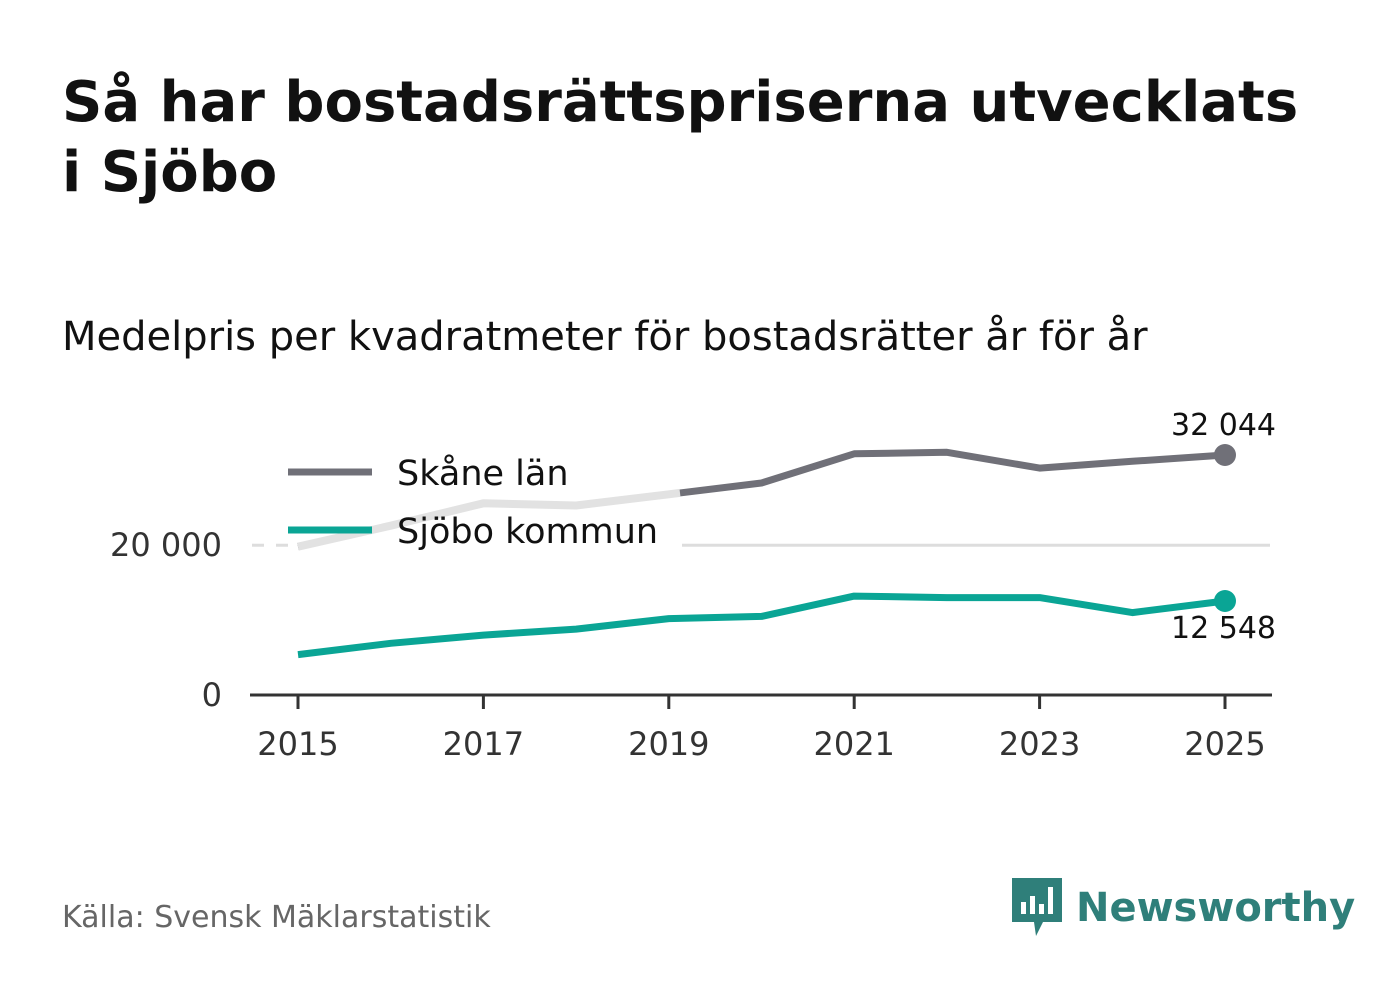  I want to click on y-tick-label: 0, so click(212, 695).